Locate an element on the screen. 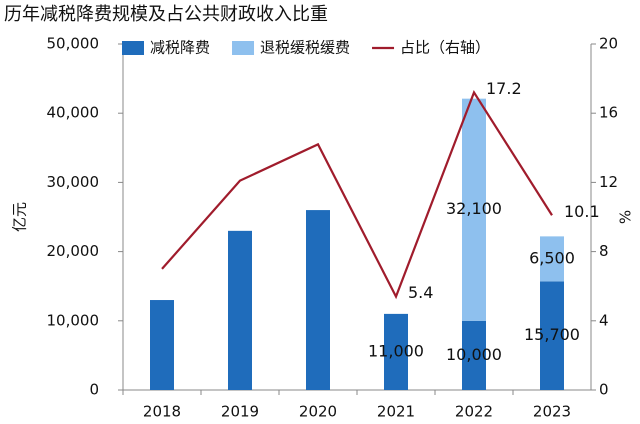 This screenshot has width=640, height=424. y2-tick-label: 4 is located at coordinates (604, 320).